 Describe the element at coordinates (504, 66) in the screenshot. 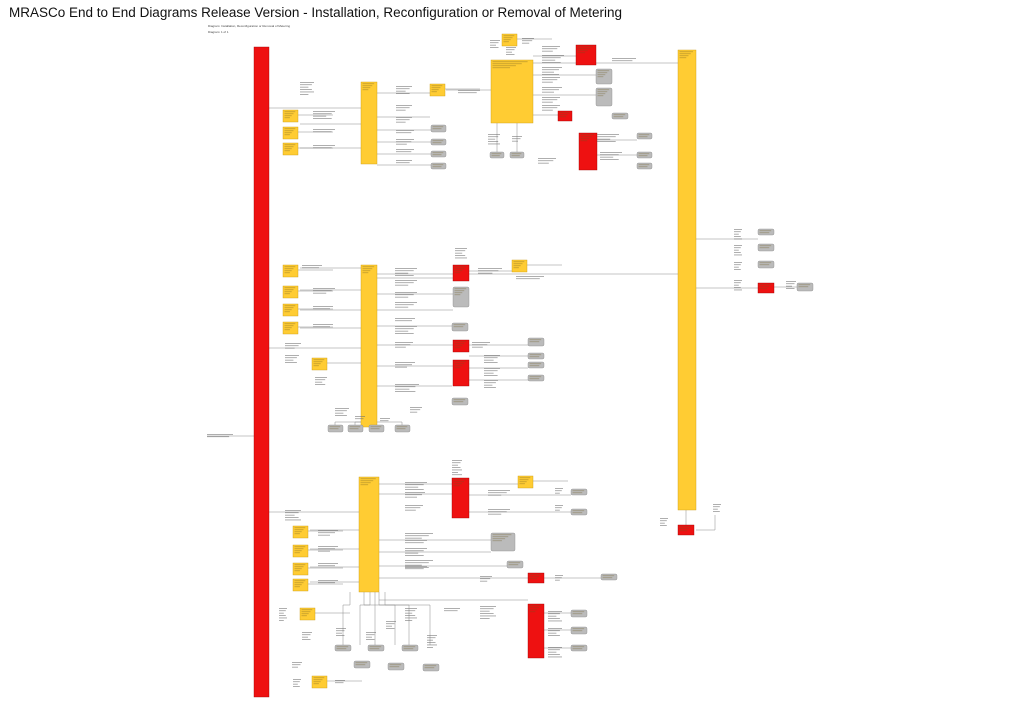

I see `central-yellow-block-top-text` at that location.